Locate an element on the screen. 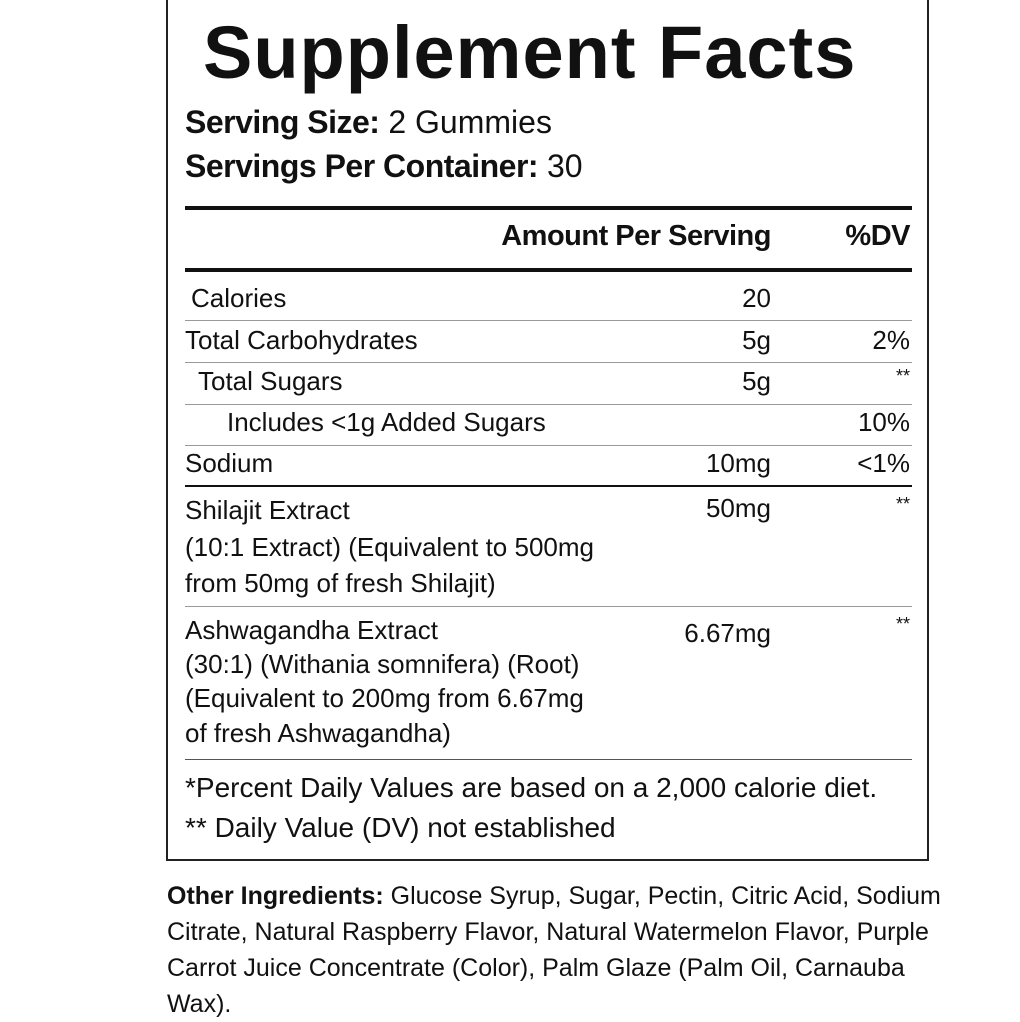  row-name: Includes <1g Added Sugars is located at coordinates (386, 422).